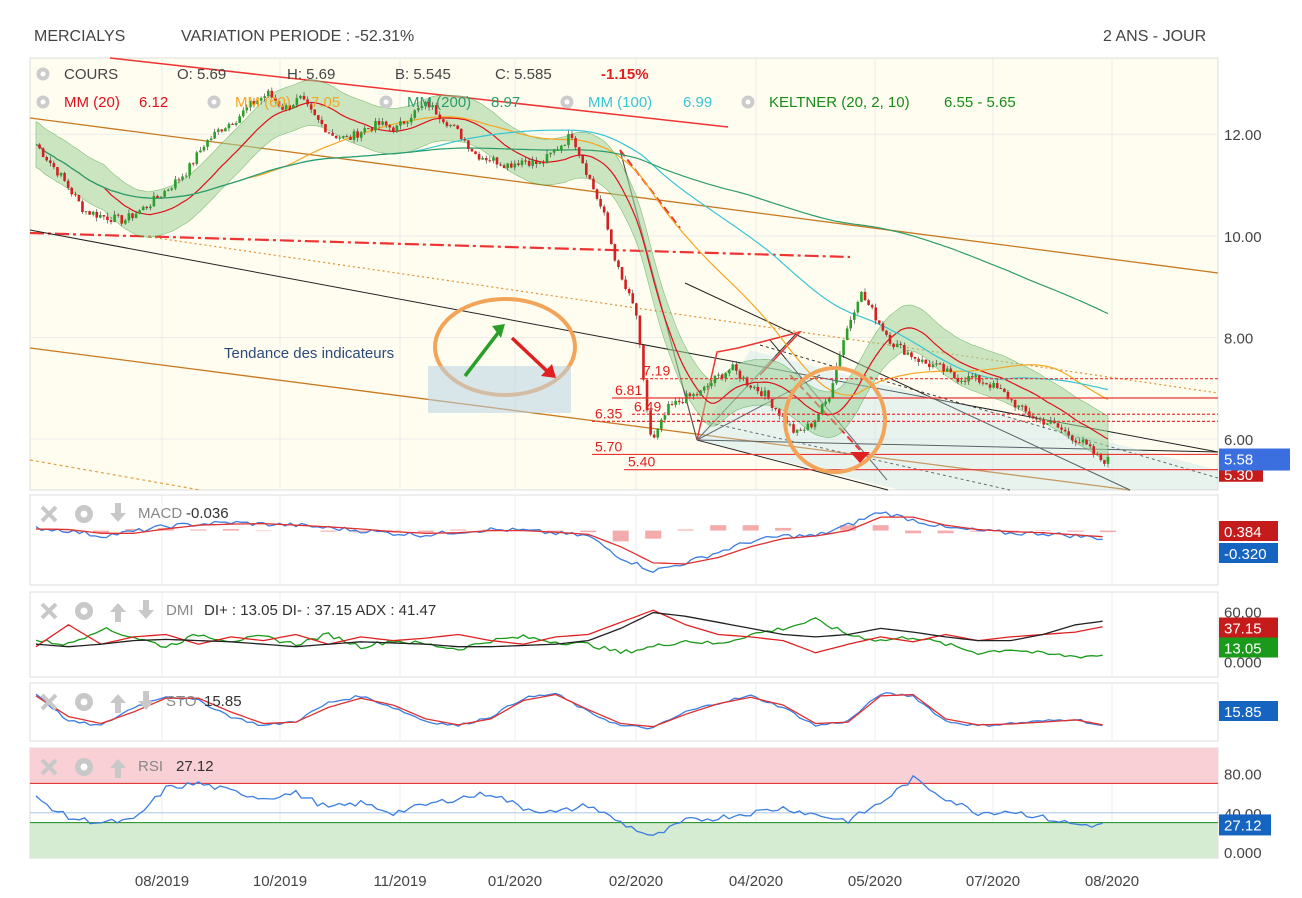 Image resolution: width=1302 pixels, height=898 pixels. What do you see at coordinates (195, 766) in the screenshot?
I see `panel-value: 27.12` at bounding box center [195, 766].